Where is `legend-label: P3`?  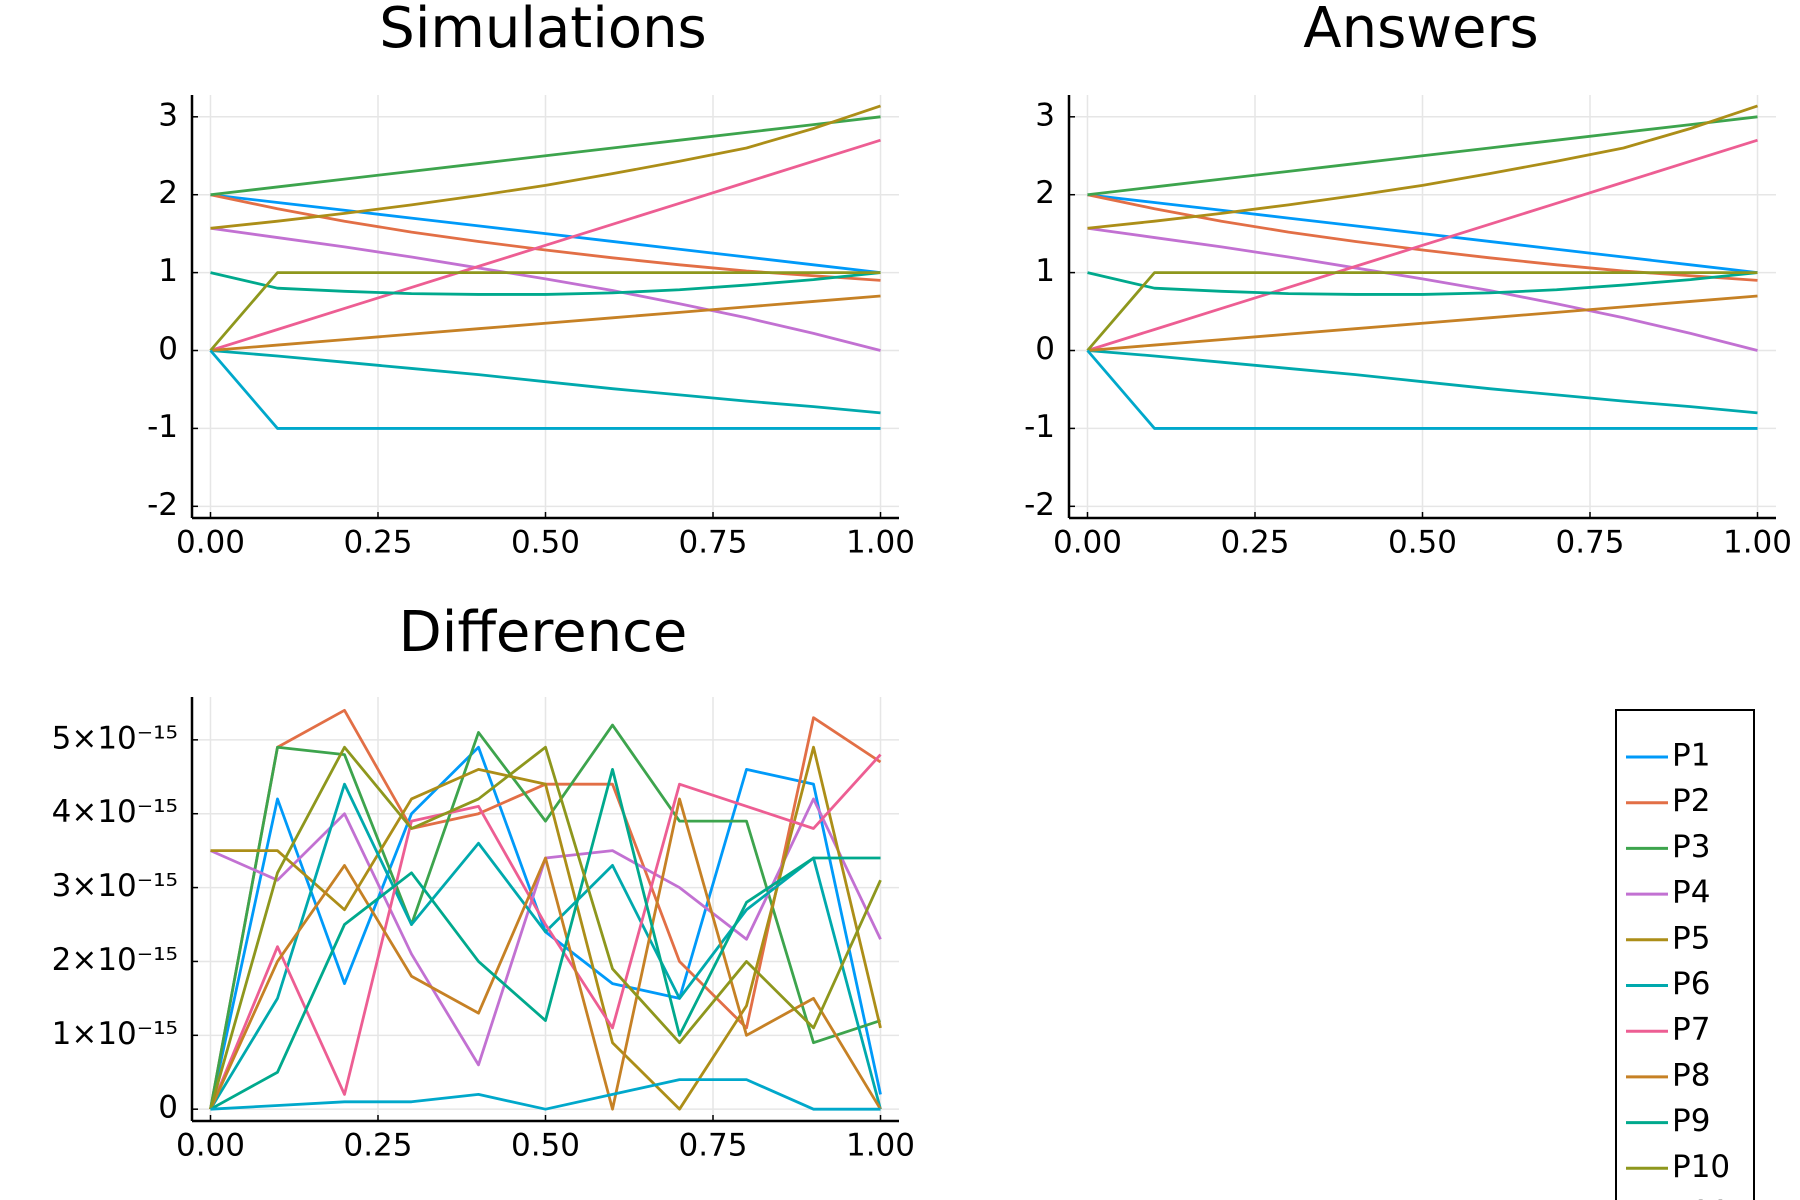 legend-label: P3 is located at coordinates (1691, 847).